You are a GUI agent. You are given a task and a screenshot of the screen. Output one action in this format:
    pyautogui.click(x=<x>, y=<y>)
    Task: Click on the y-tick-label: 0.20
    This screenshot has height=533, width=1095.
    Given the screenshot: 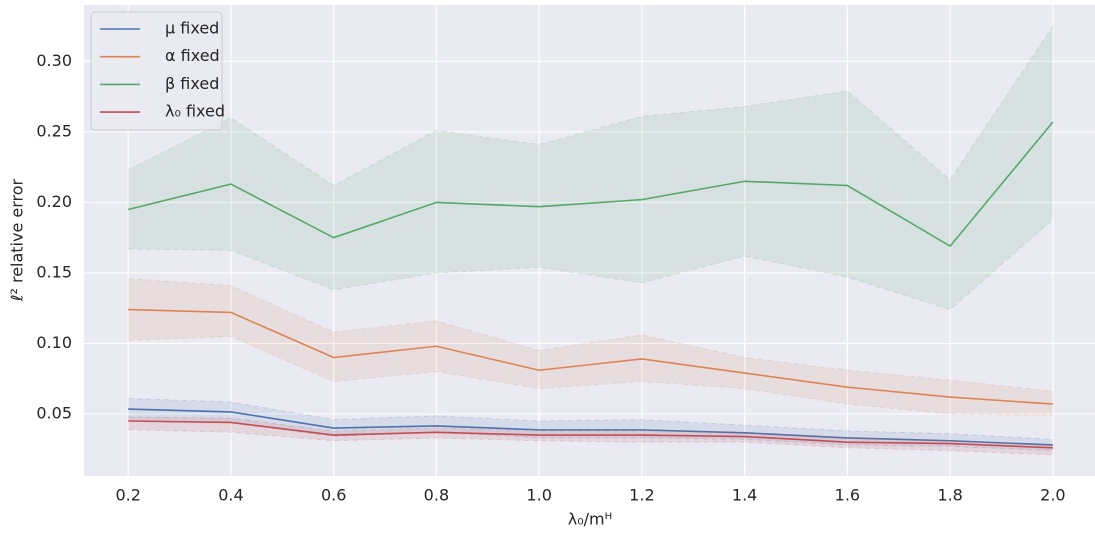 What is the action you would take?
    pyautogui.click(x=54, y=201)
    